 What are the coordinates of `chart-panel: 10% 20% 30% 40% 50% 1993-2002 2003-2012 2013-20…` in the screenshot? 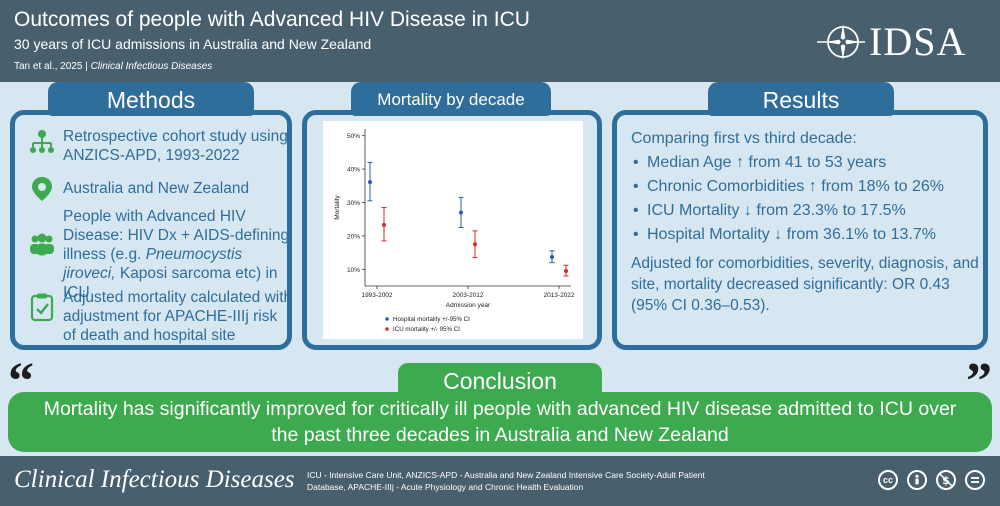 It's located at (452, 230).